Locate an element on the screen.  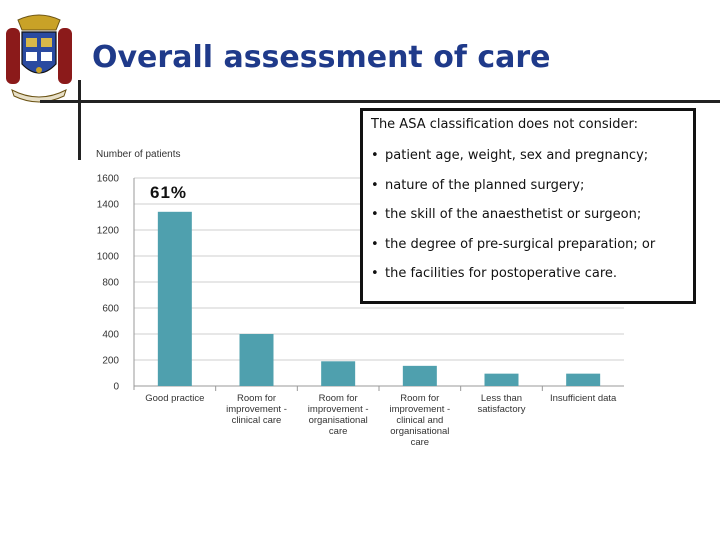
y-tick-label: 0 is located at coordinates (116, 387).